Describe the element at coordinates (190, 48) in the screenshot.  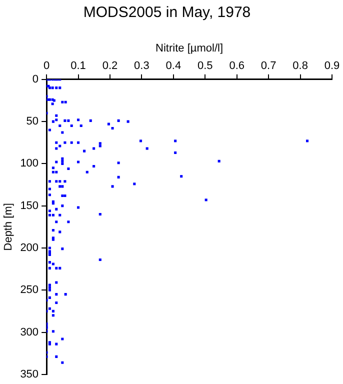
I see `x-axis-title: Nitrite [µmol/l]` at that location.